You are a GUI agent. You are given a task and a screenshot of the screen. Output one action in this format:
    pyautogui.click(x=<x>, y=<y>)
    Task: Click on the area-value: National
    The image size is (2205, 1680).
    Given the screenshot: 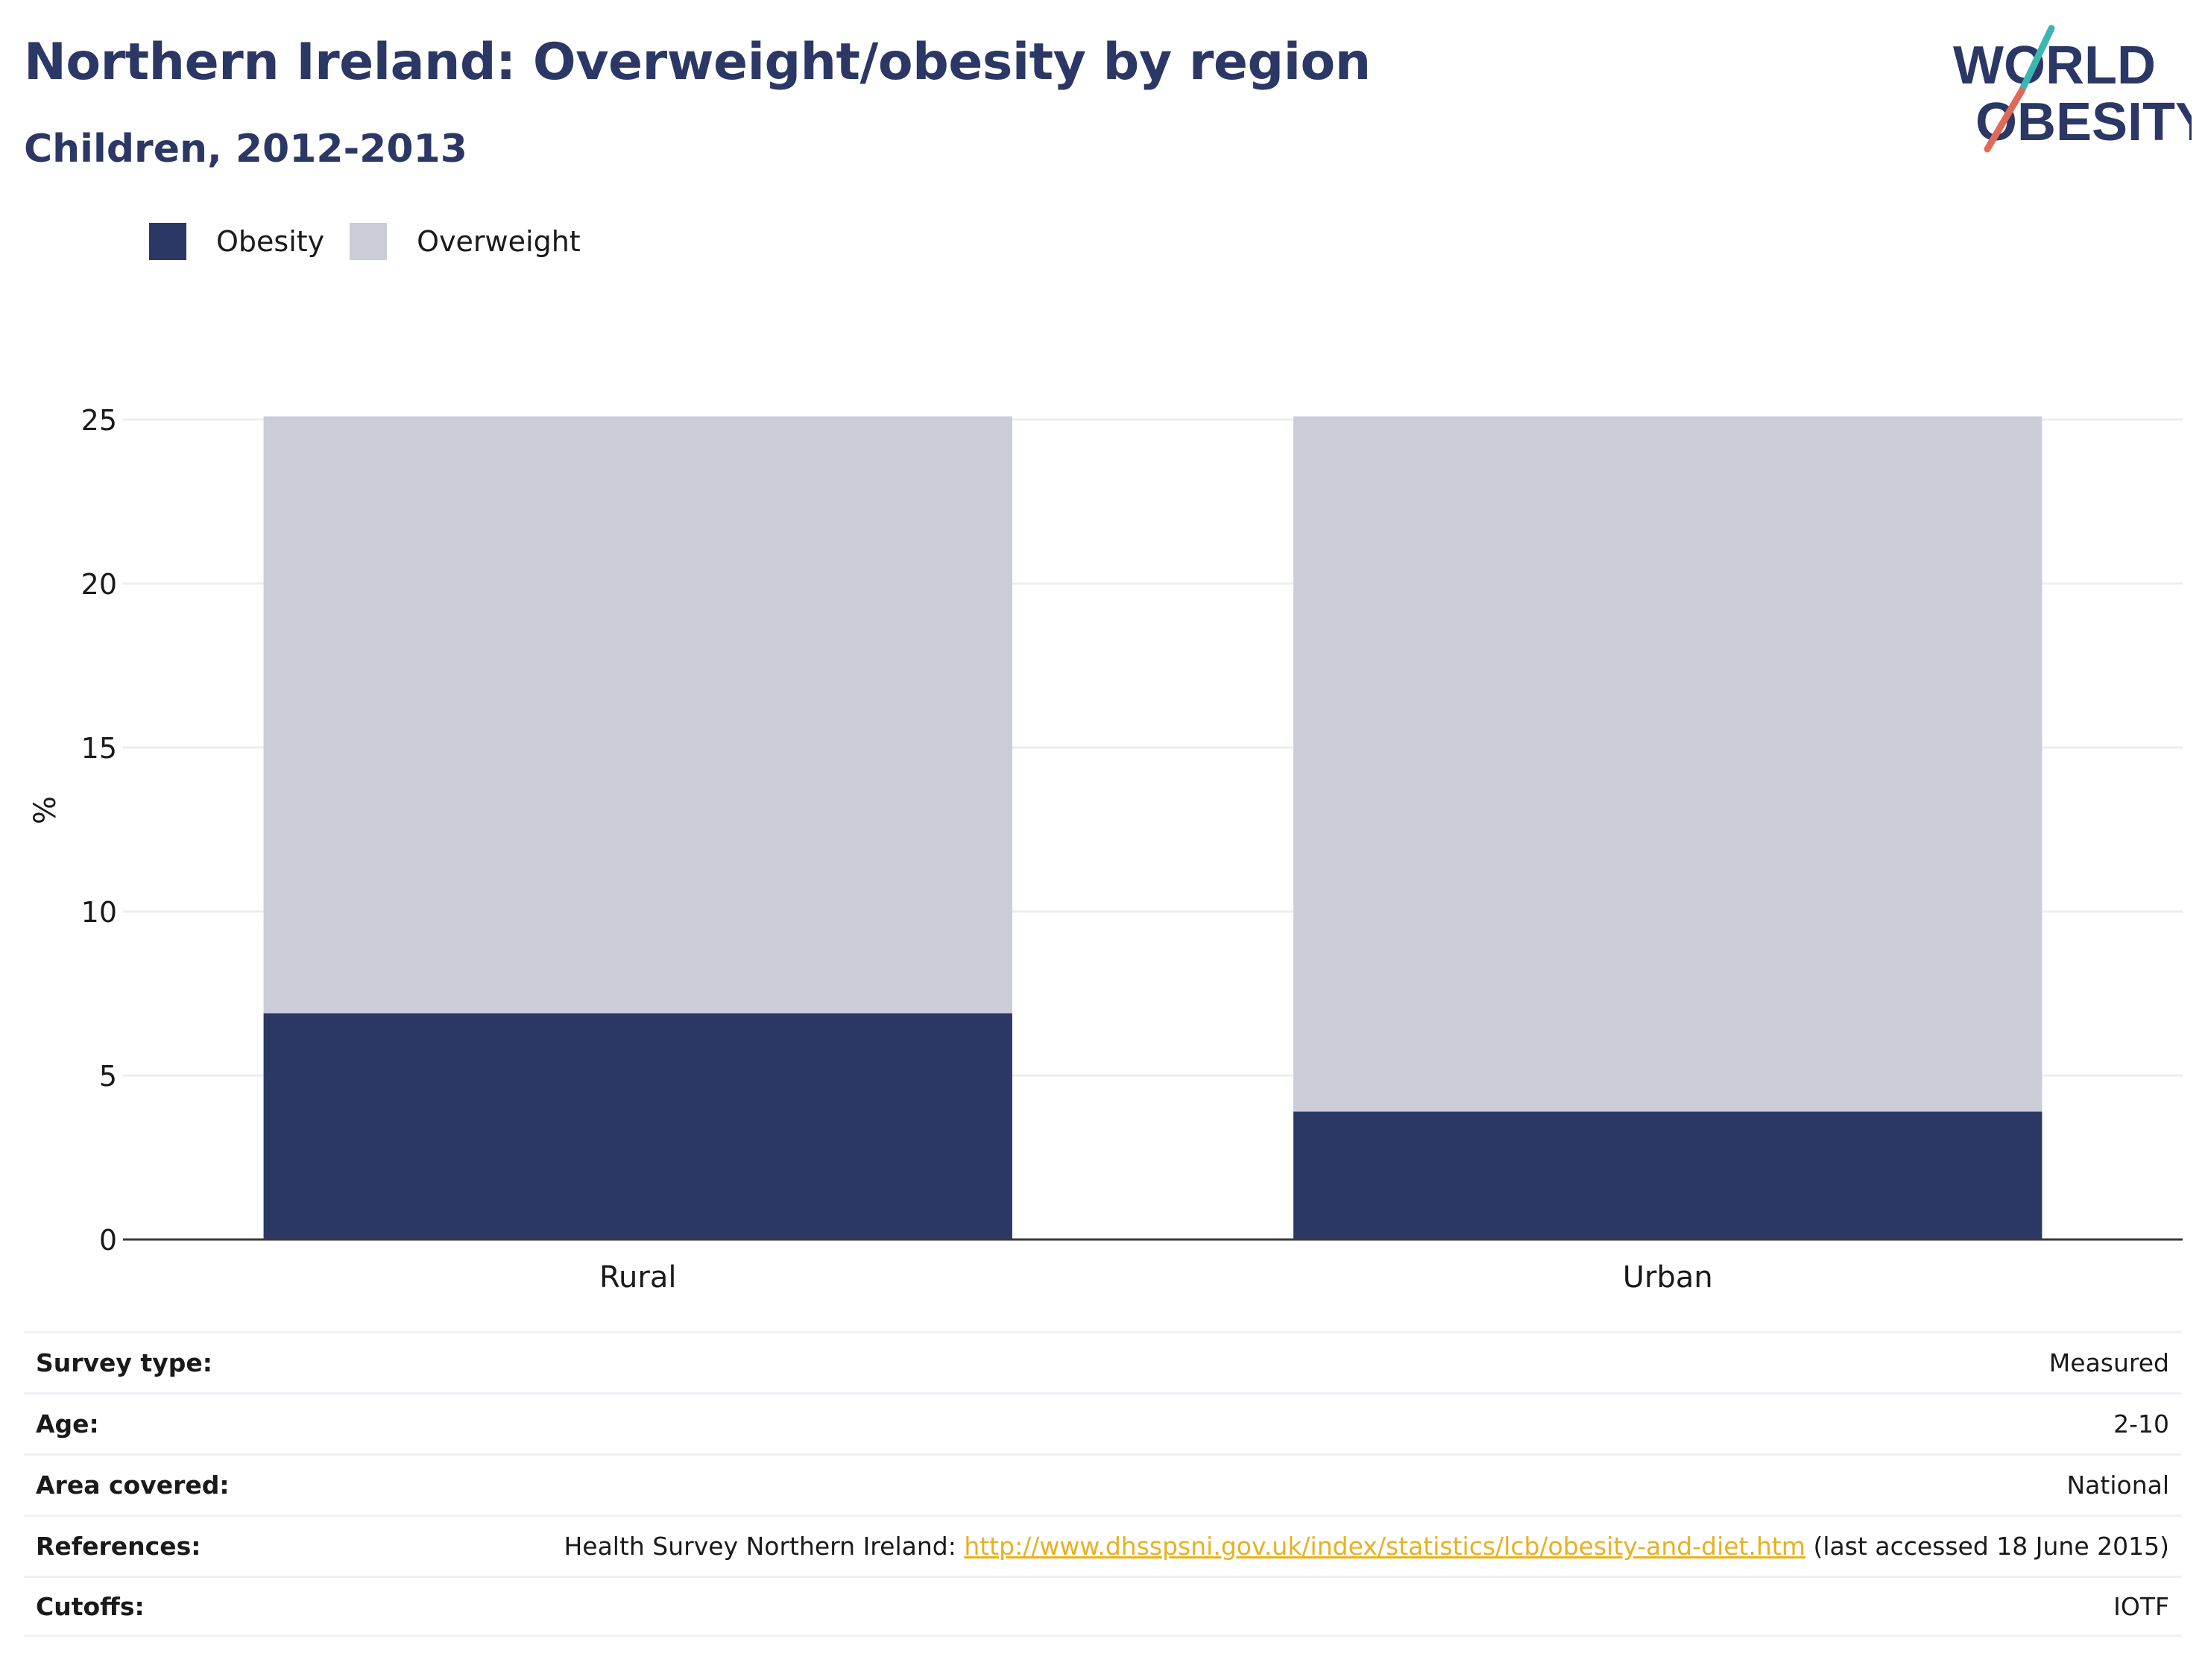 What is the action you would take?
    pyautogui.click(x=2117, y=1485)
    